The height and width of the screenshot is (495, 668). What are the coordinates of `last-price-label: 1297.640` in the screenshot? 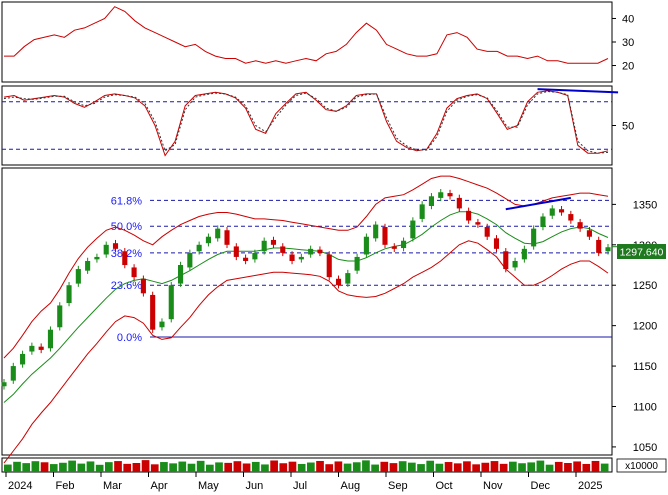 It's located at (642, 253).